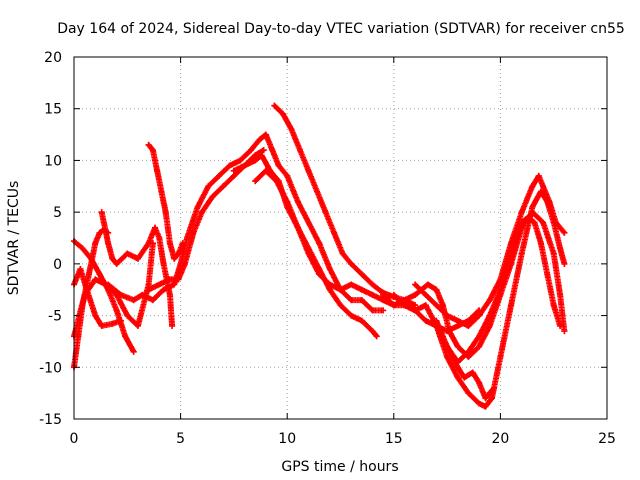 This screenshot has width=640, height=480. What do you see at coordinates (53, 161) in the screenshot?
I see `y-tick-label: 10` at bounding box center [53, 161].